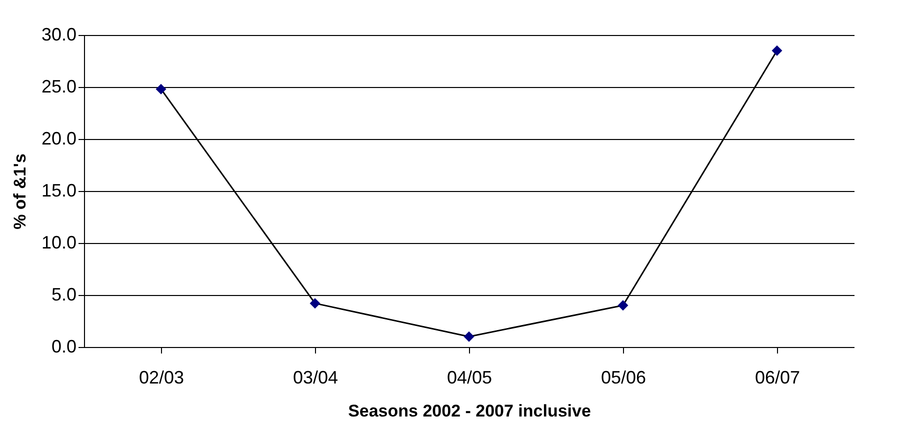 The width and height of the screenshot is (897, 433). Describe the element at coordinates (777, 378) in the screenshot. I see `x-tick-label: 06/07` at that location.